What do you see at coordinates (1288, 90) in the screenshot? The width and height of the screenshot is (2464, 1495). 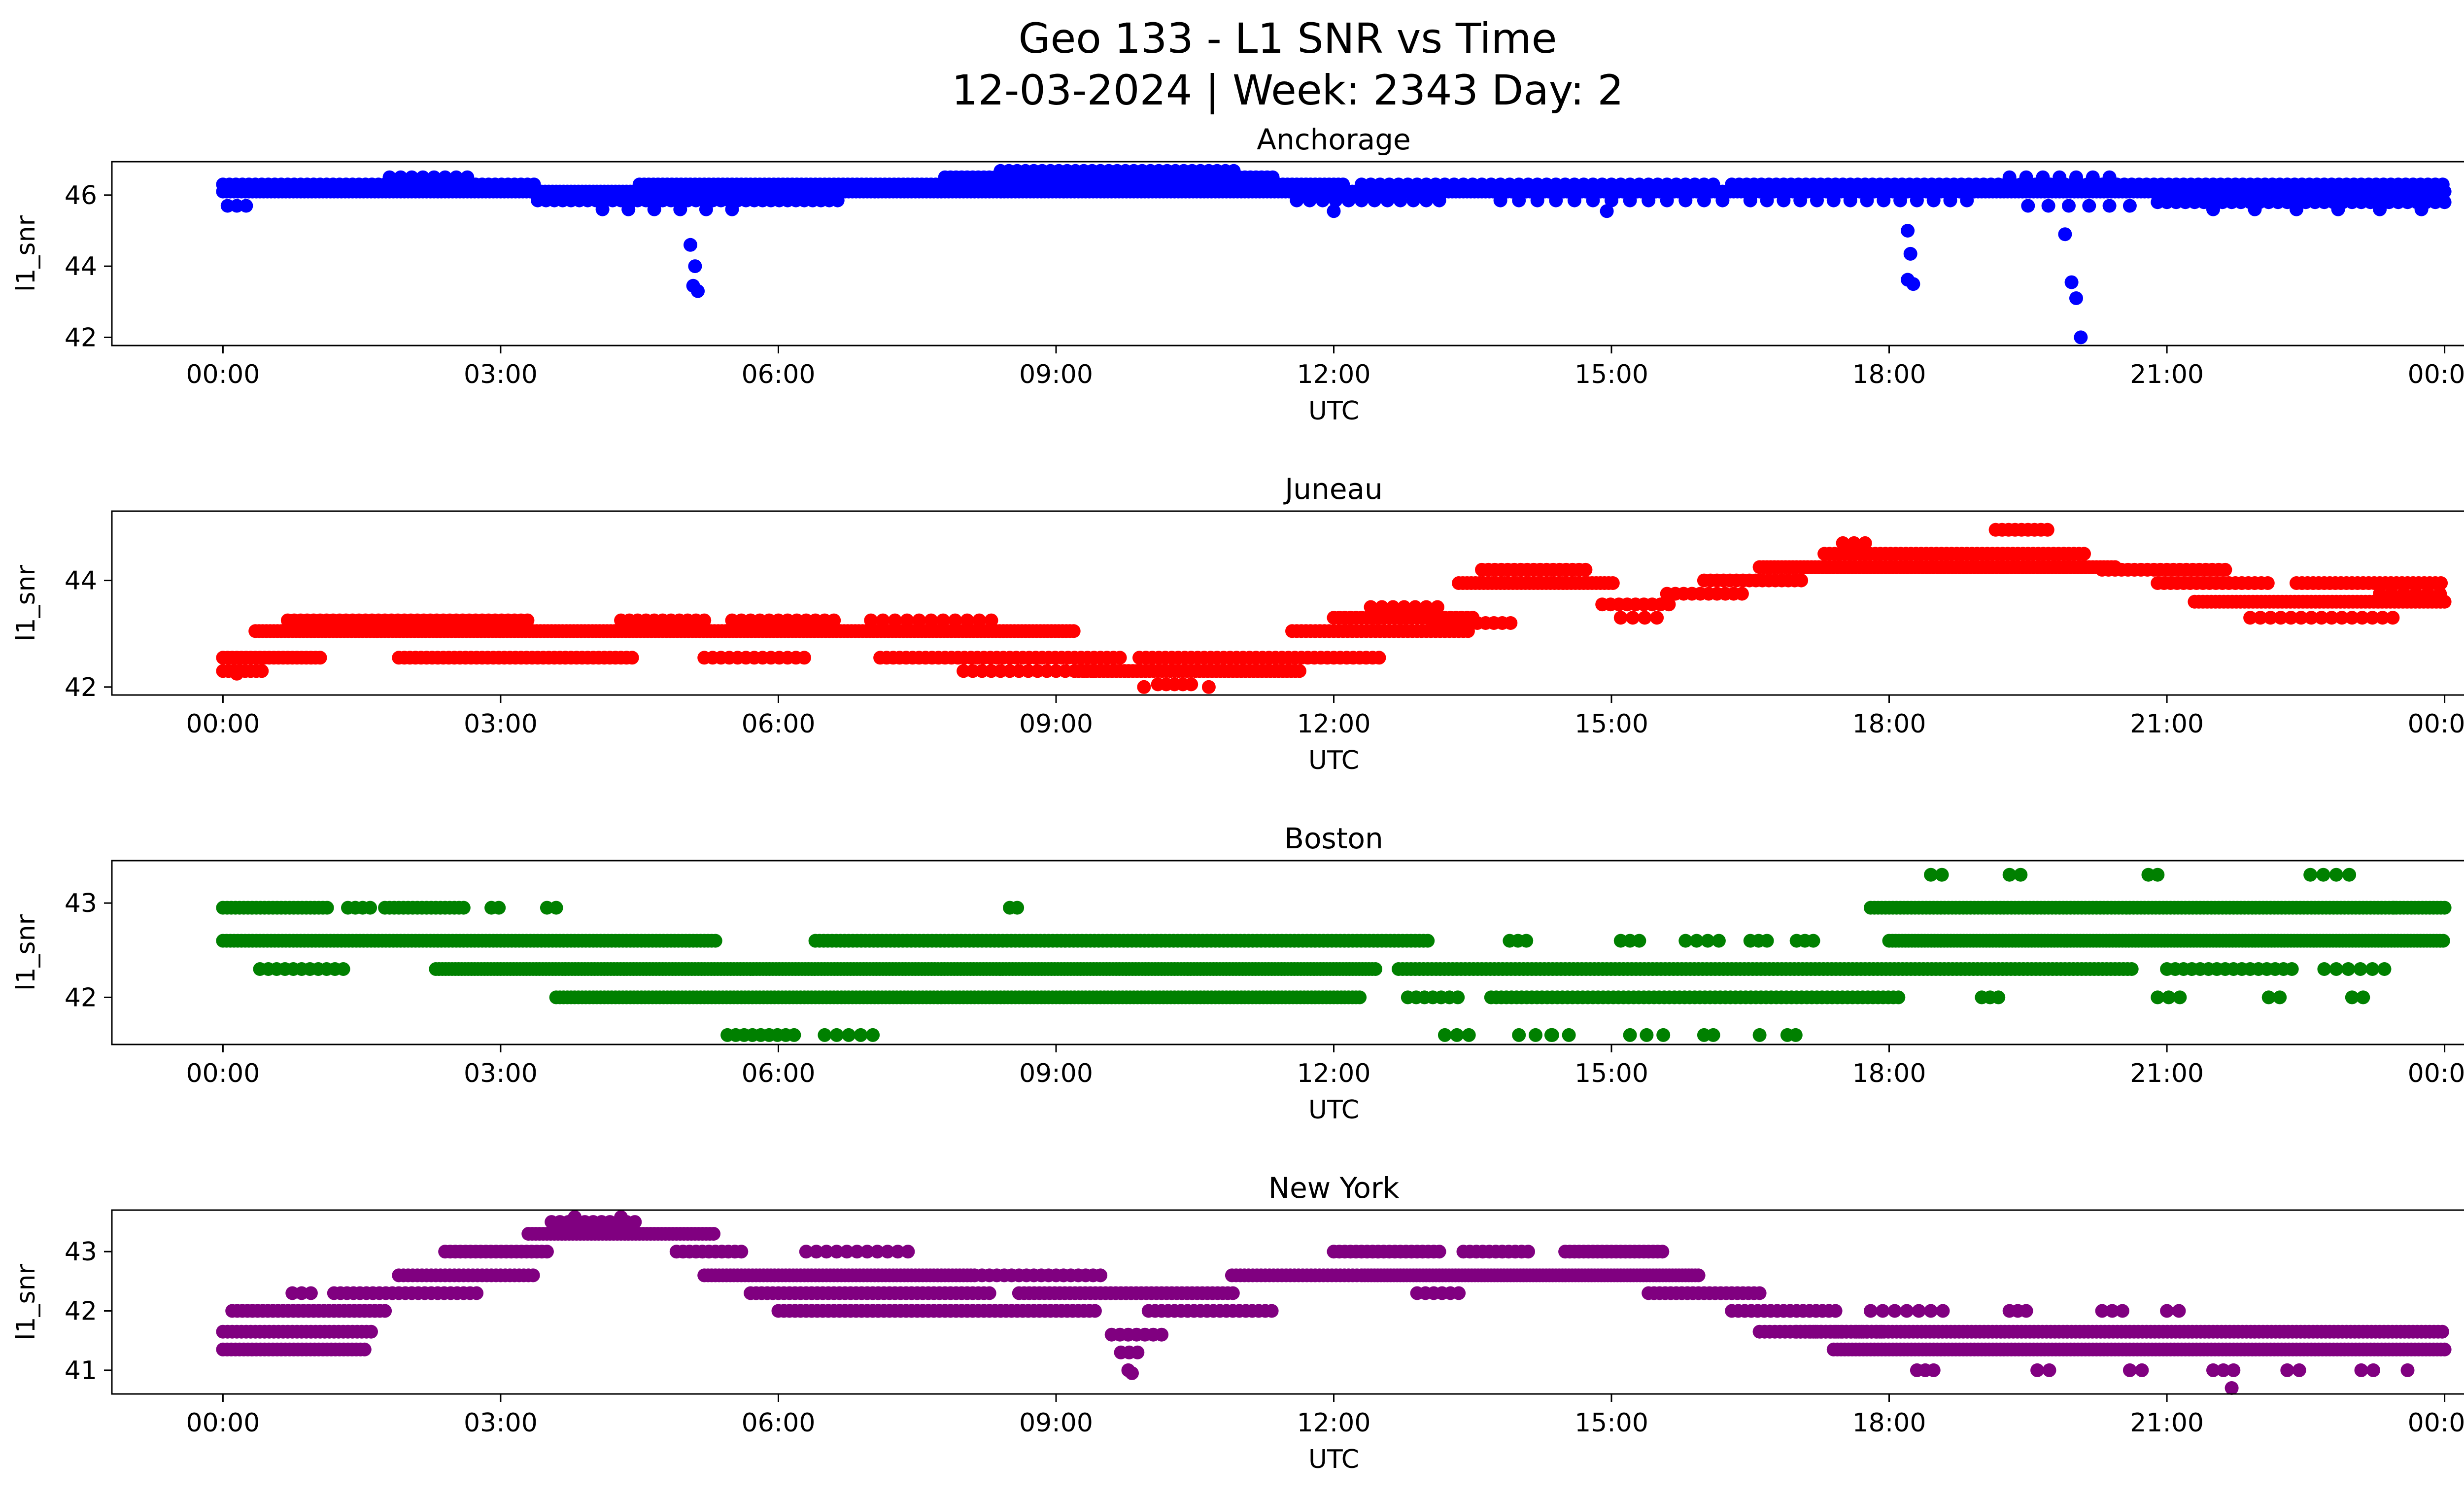 I see `figure-subtitle: 12-03-2024 | Week: 2343 Day: 2` at bounding box center [1288, 90].